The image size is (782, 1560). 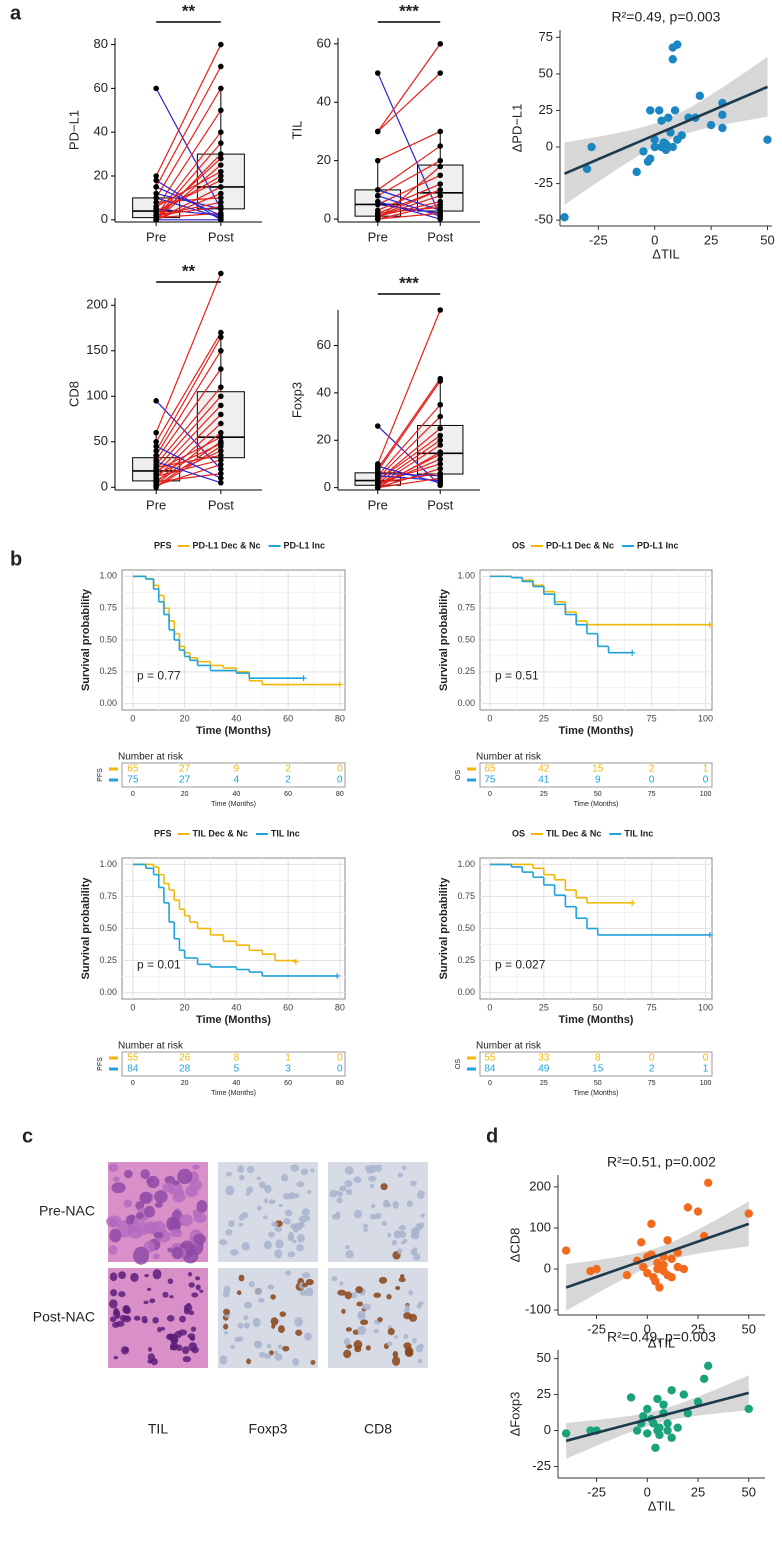 What do you see at coordinates (598, 239) in the screenshot?
I see `x-tick-label: -25` at bounding box center [598, 239].